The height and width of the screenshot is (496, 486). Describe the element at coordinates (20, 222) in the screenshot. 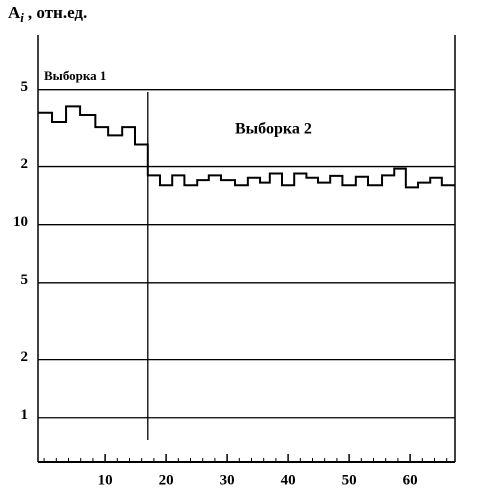

I see `y-tick-label: 10` at that location.